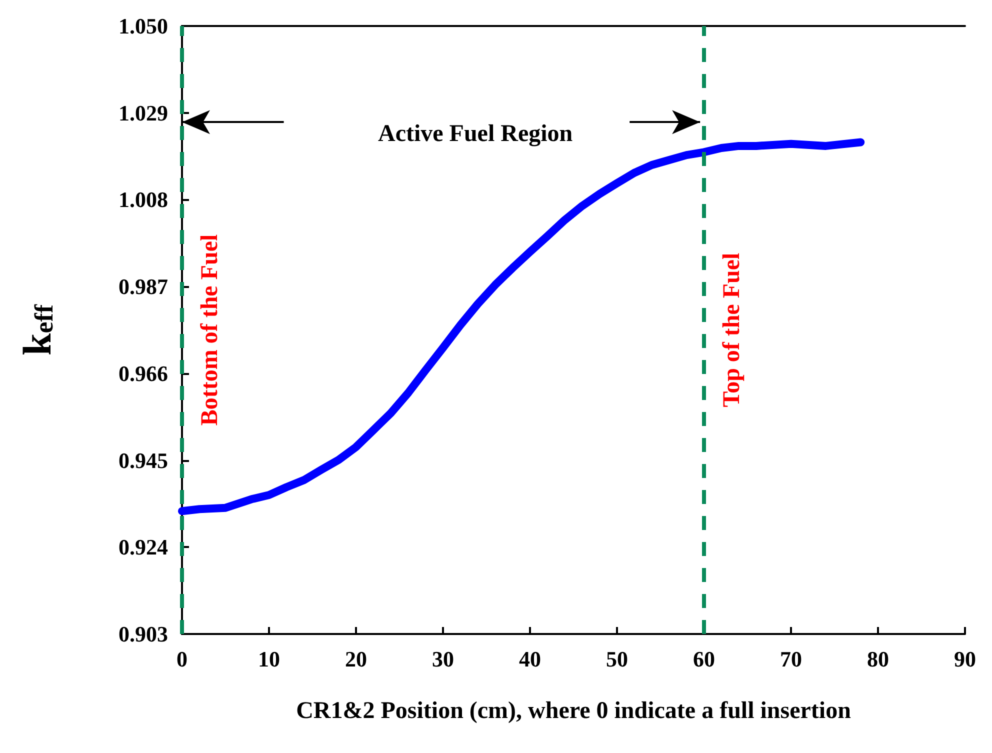  What do you see at coordinates (475, 134) in the screenshot?
I see `annotation: Active Fuel Region` at bounding box center [475, 134].